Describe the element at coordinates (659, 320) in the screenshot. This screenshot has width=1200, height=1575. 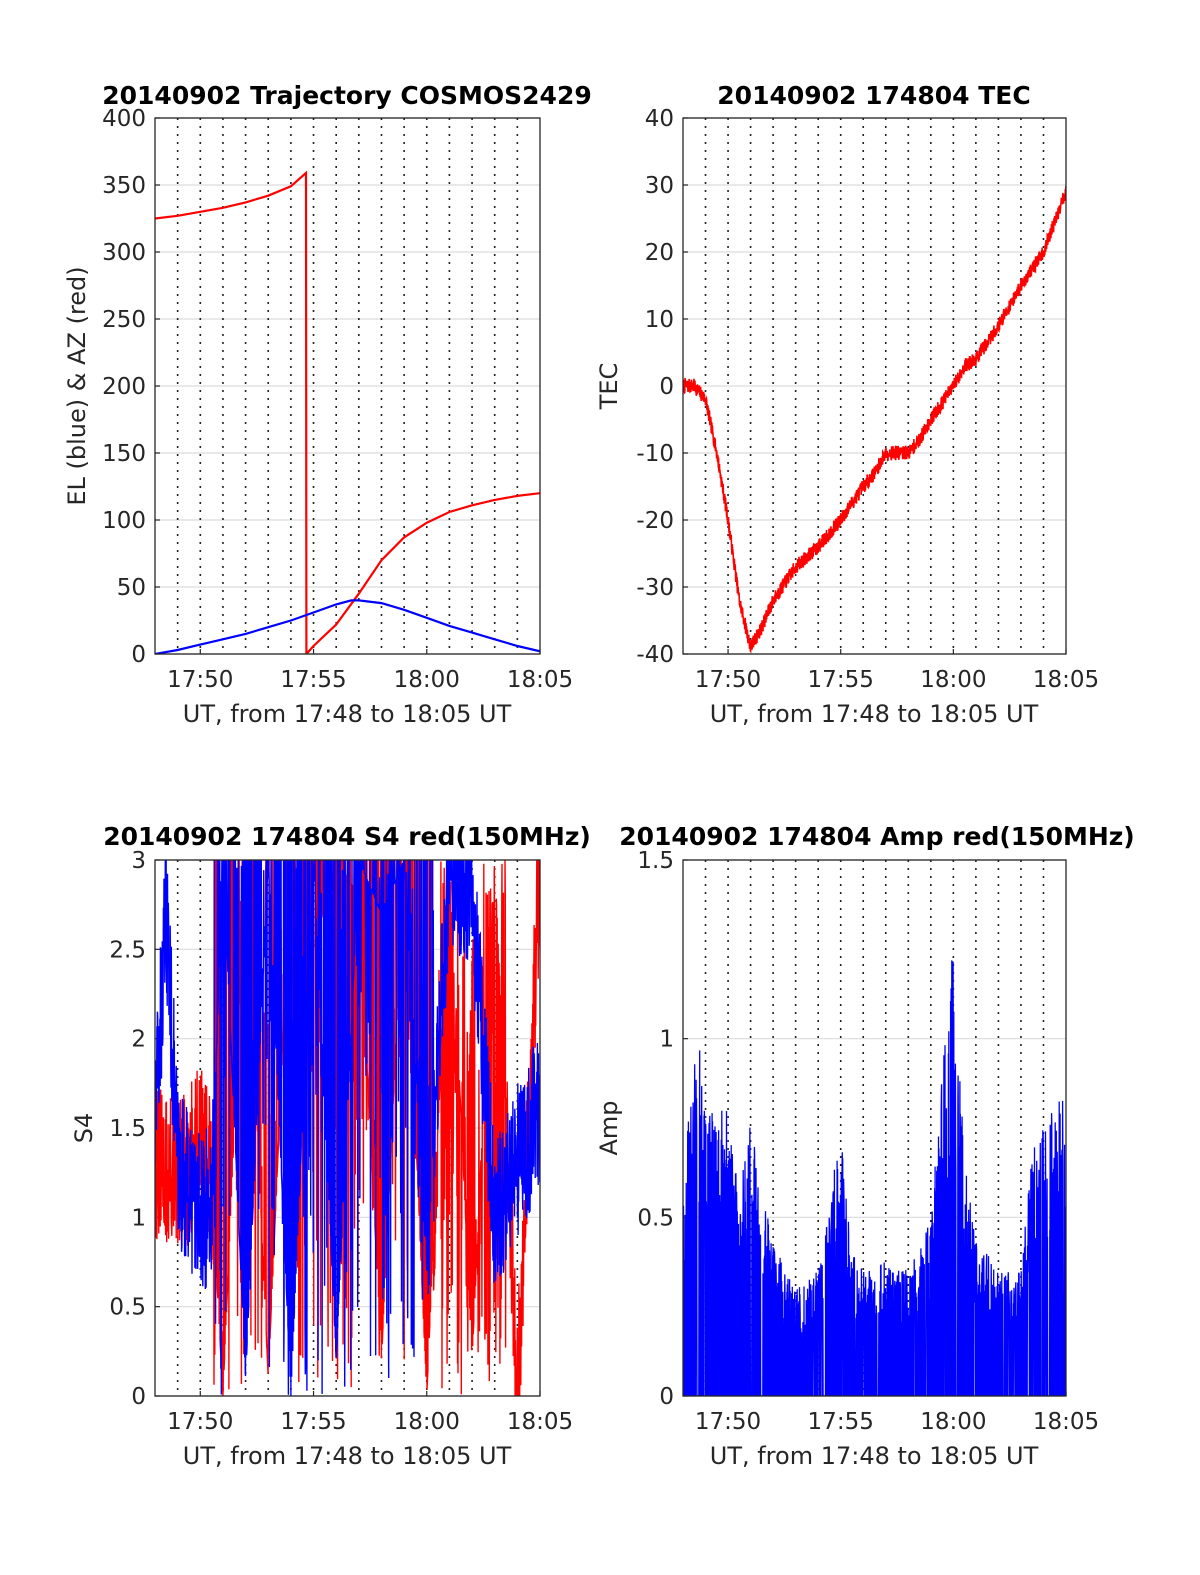
I see `tec-y-tick-label: 10` at that location.